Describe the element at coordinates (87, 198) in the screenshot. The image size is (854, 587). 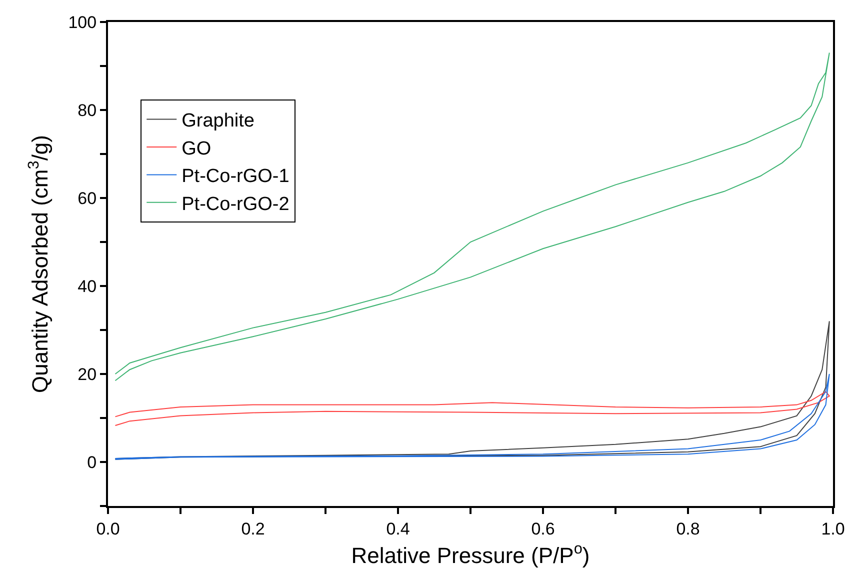
I see `y-tick-label: 60` at that location.